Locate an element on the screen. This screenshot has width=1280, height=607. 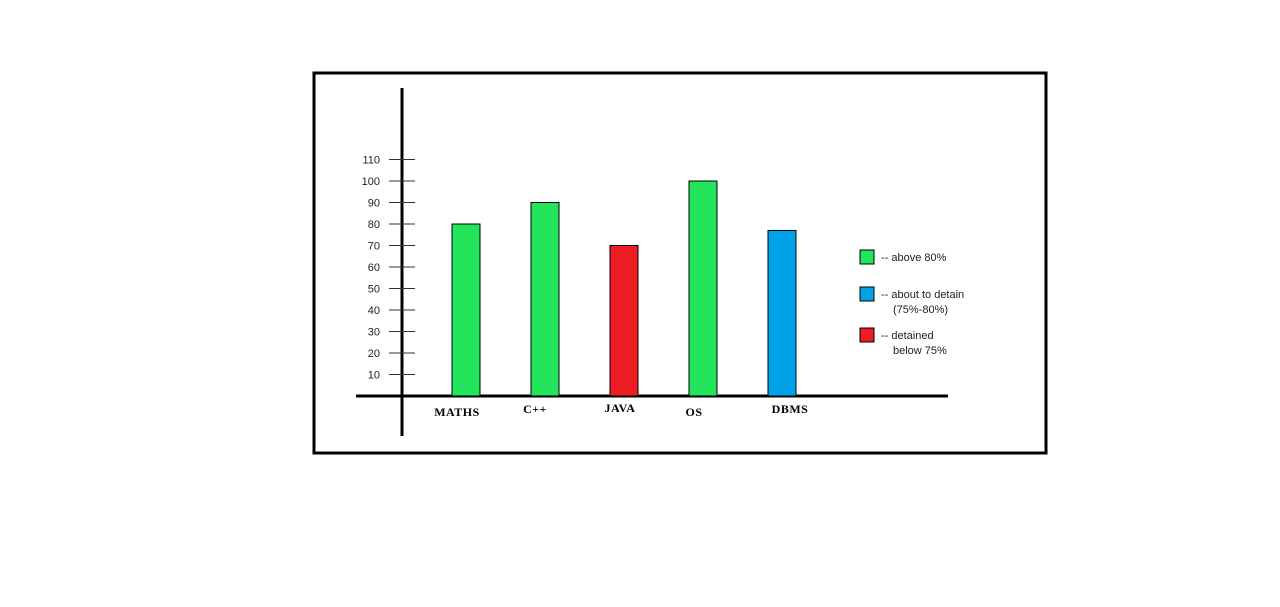
legend-label: below 75% is located at coordinates (920, 351).